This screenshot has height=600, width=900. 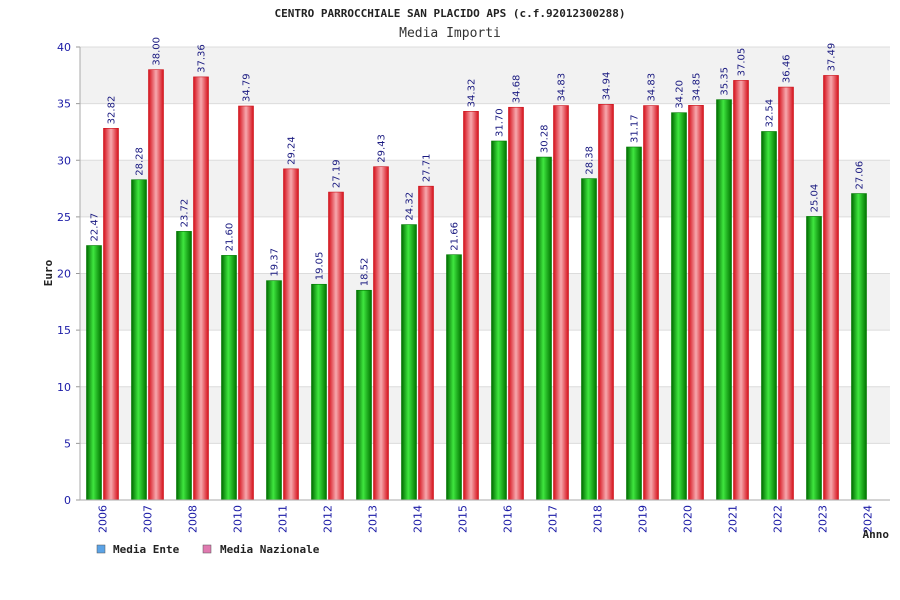 I want to click on y-tick-label: 40, so click(x=64, y=47).